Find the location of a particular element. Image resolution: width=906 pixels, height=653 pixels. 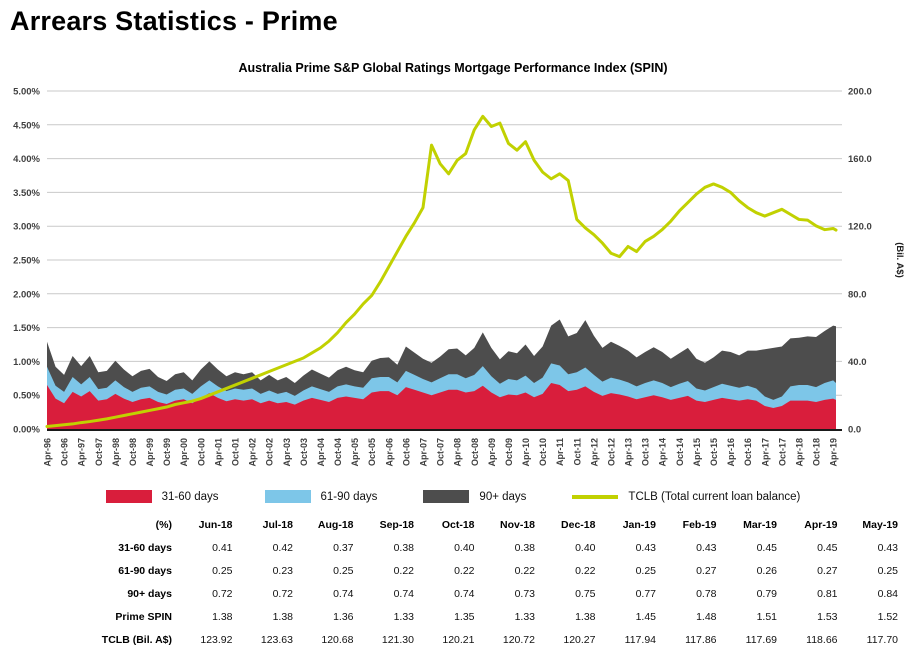

table-month-header: Jun-18 is located at coordinates (215, 524).